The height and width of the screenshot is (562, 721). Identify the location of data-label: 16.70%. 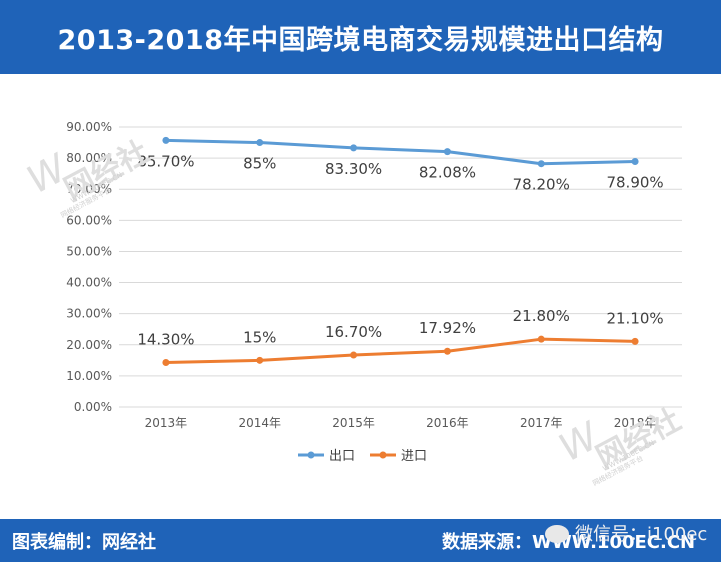
(353, 332).